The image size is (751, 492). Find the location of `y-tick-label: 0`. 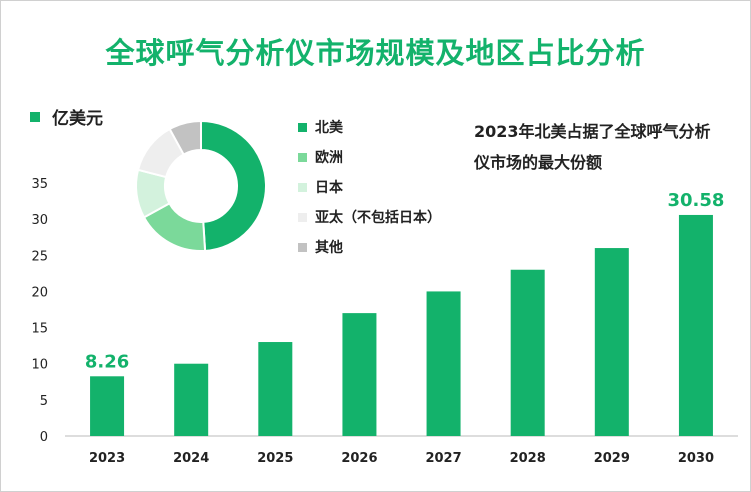

y-tick-label: 0 is located at coordinates (44, 437).